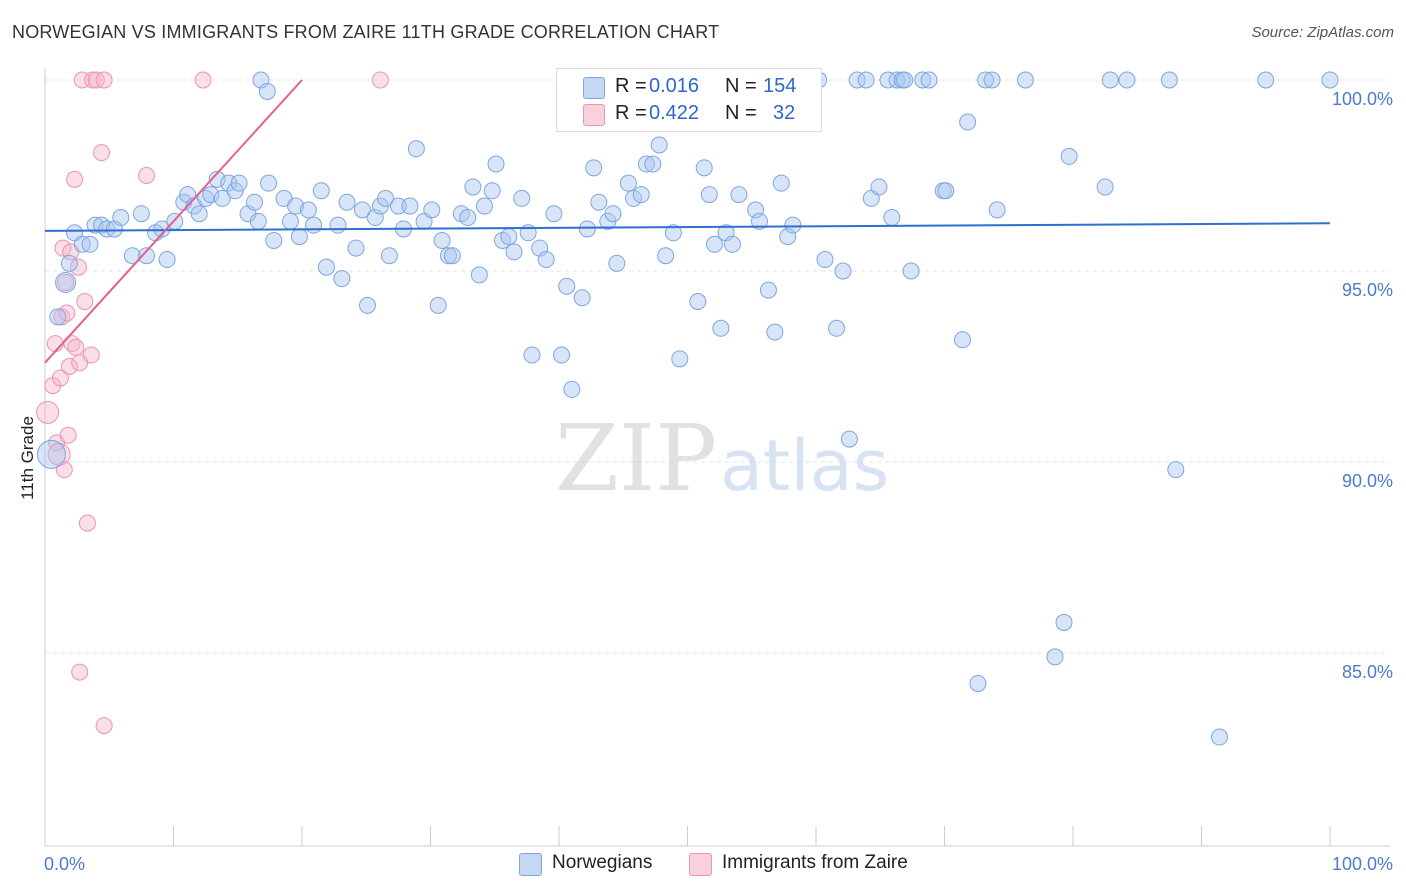 The height and width of the screenshot is (892, 1406). Describe the element at coordinates (602, 862) in the screenshot. I see `bottom-legend-label-norwegians: Norwegians` at that location.